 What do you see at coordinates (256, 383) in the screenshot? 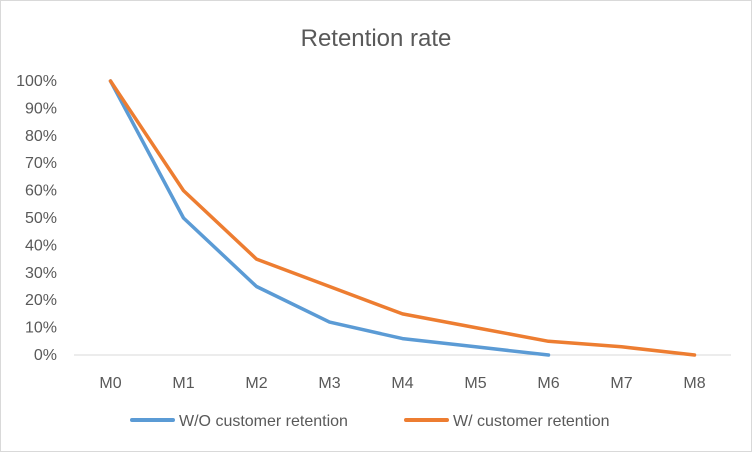
I see `x-tick-label: M2` at bounding box center [256, 383].